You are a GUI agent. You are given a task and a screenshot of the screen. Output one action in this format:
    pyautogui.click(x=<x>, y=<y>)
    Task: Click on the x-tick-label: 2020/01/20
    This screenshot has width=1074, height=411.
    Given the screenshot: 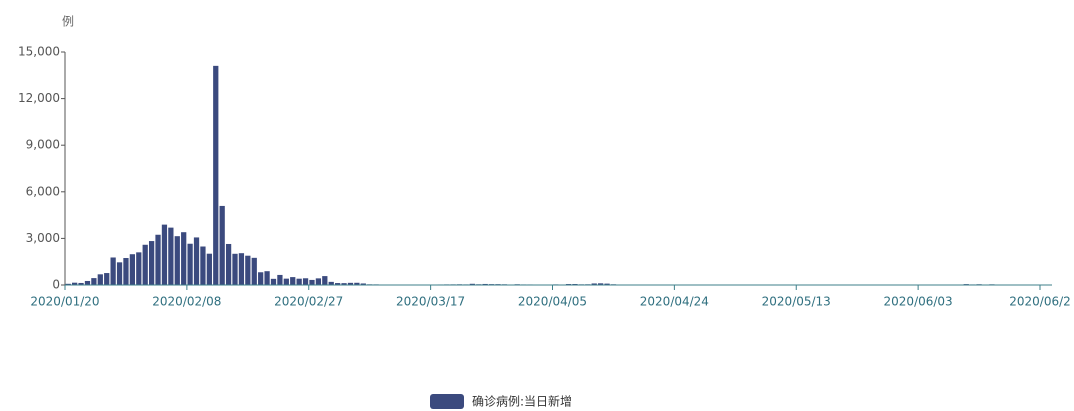 What is the action you would take?
    pyautogui.click(x=64, y=302)
    